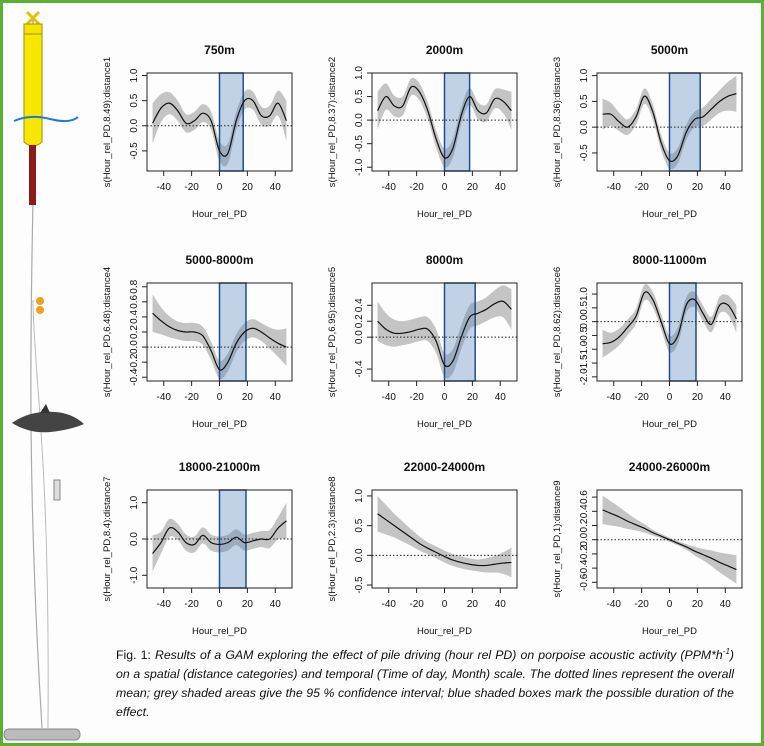  What do you see at coordinates (557, 332) in the screenshot?
I see `y-axis-label: s(Hour_rel_PD,8.62):distance6` at bounding box center [557, 332].